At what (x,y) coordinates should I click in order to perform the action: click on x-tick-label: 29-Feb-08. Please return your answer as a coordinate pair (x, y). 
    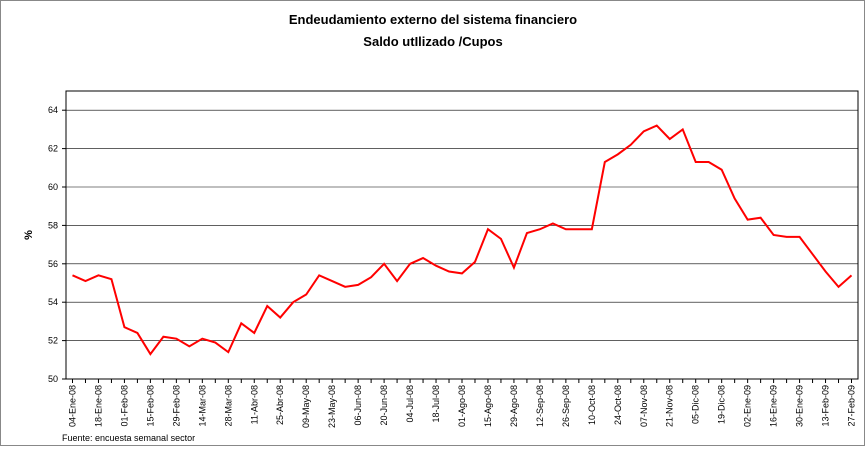
    Looking at the image, I should click on (176, 406).